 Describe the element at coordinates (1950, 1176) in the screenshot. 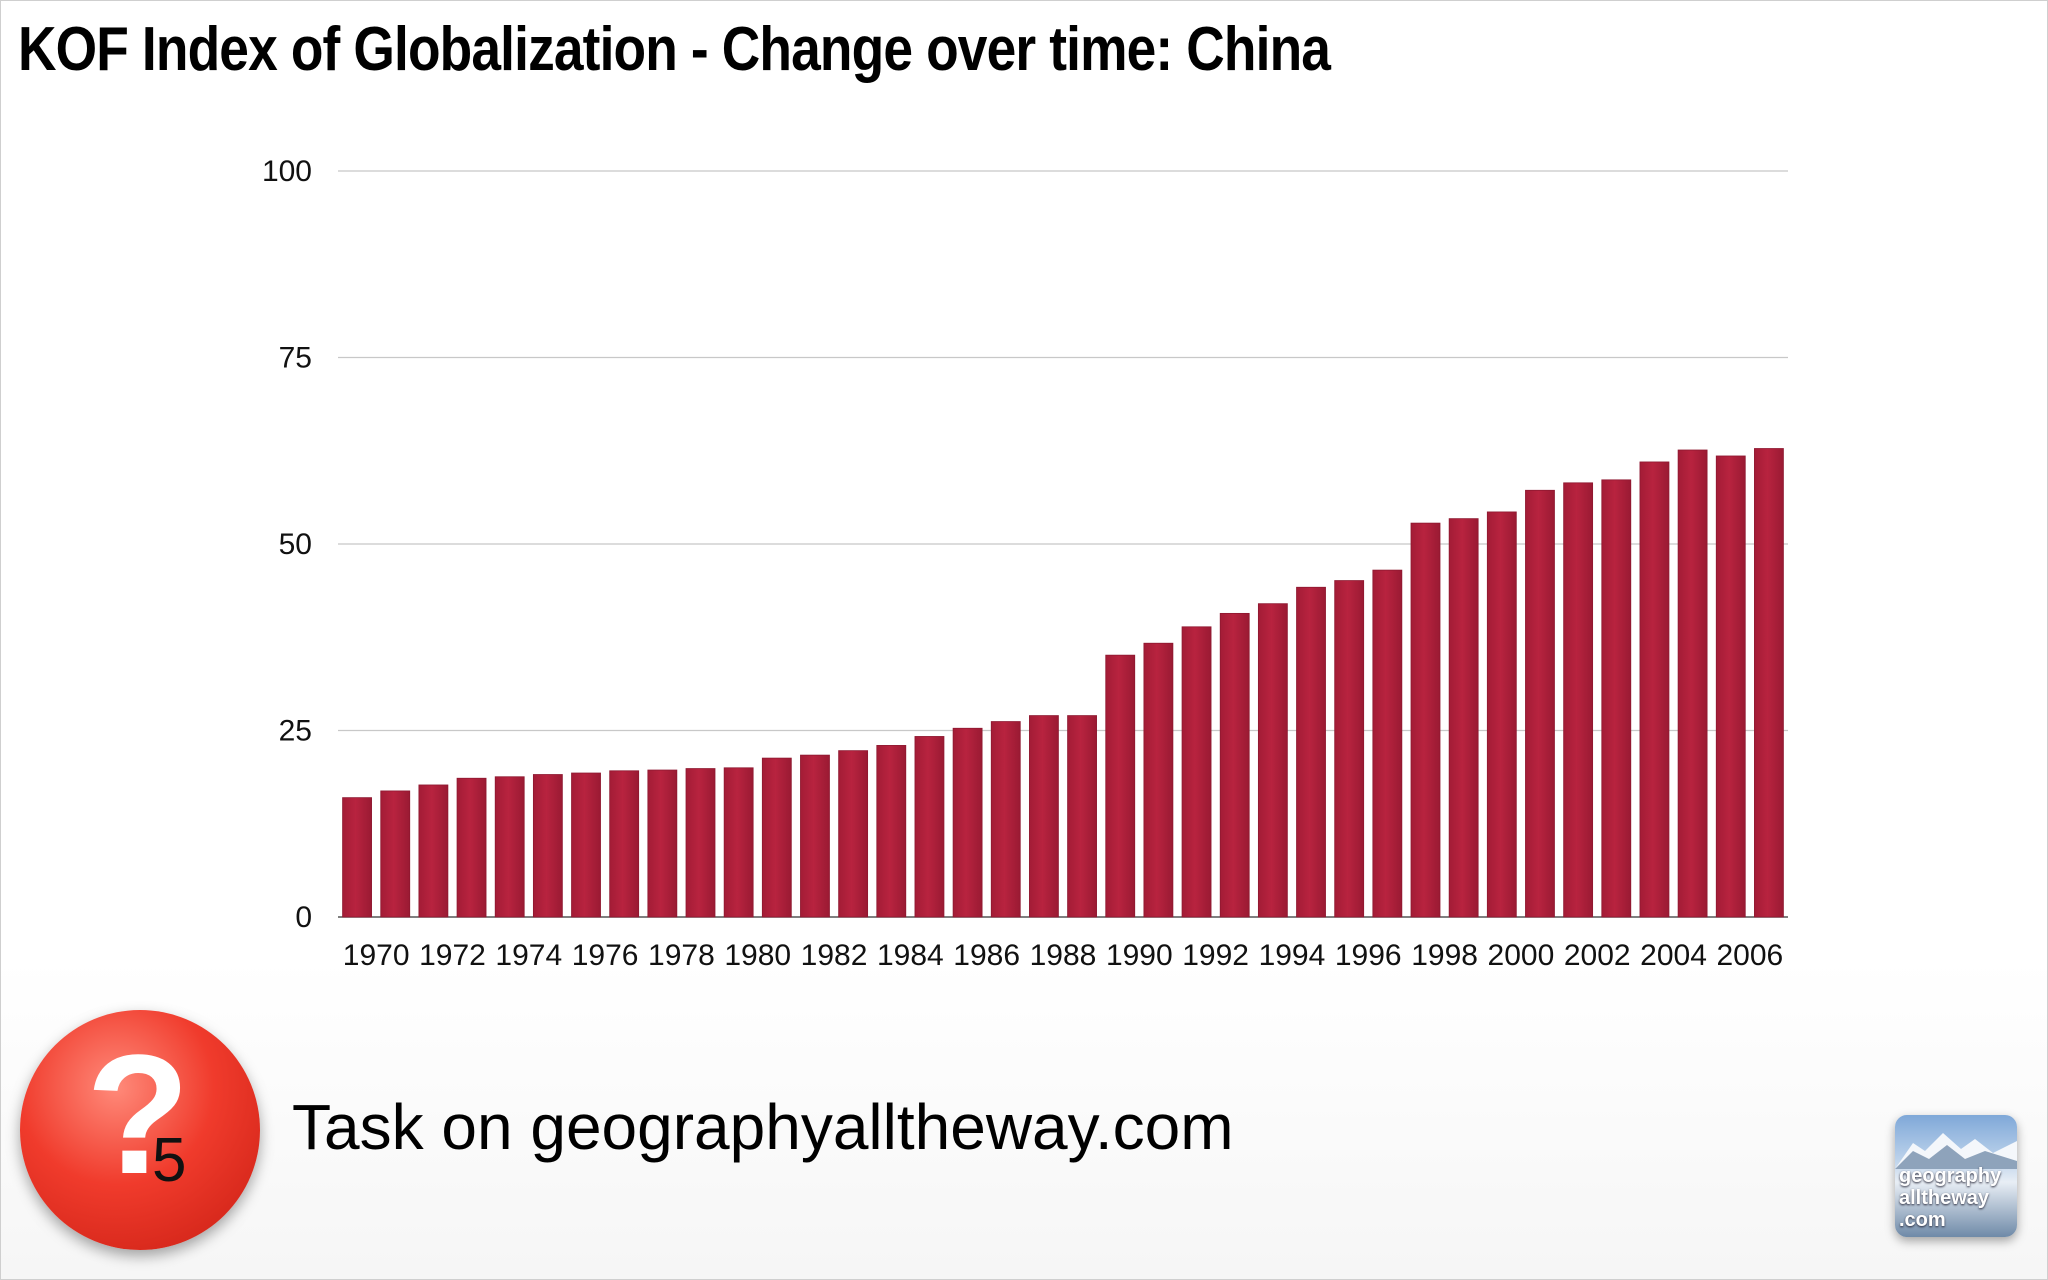

I see `logo-line-1: geography` at that location.